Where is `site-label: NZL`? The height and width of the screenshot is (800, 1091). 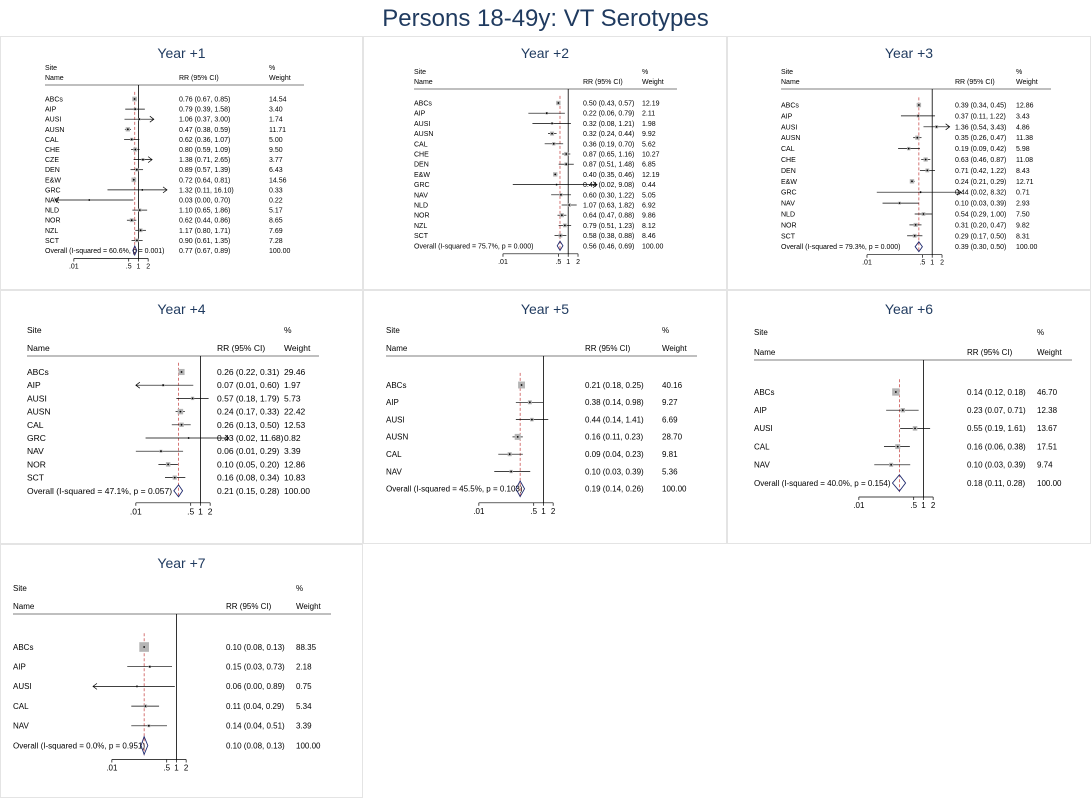
site-label: NZL is located at coordinates (420, 226).